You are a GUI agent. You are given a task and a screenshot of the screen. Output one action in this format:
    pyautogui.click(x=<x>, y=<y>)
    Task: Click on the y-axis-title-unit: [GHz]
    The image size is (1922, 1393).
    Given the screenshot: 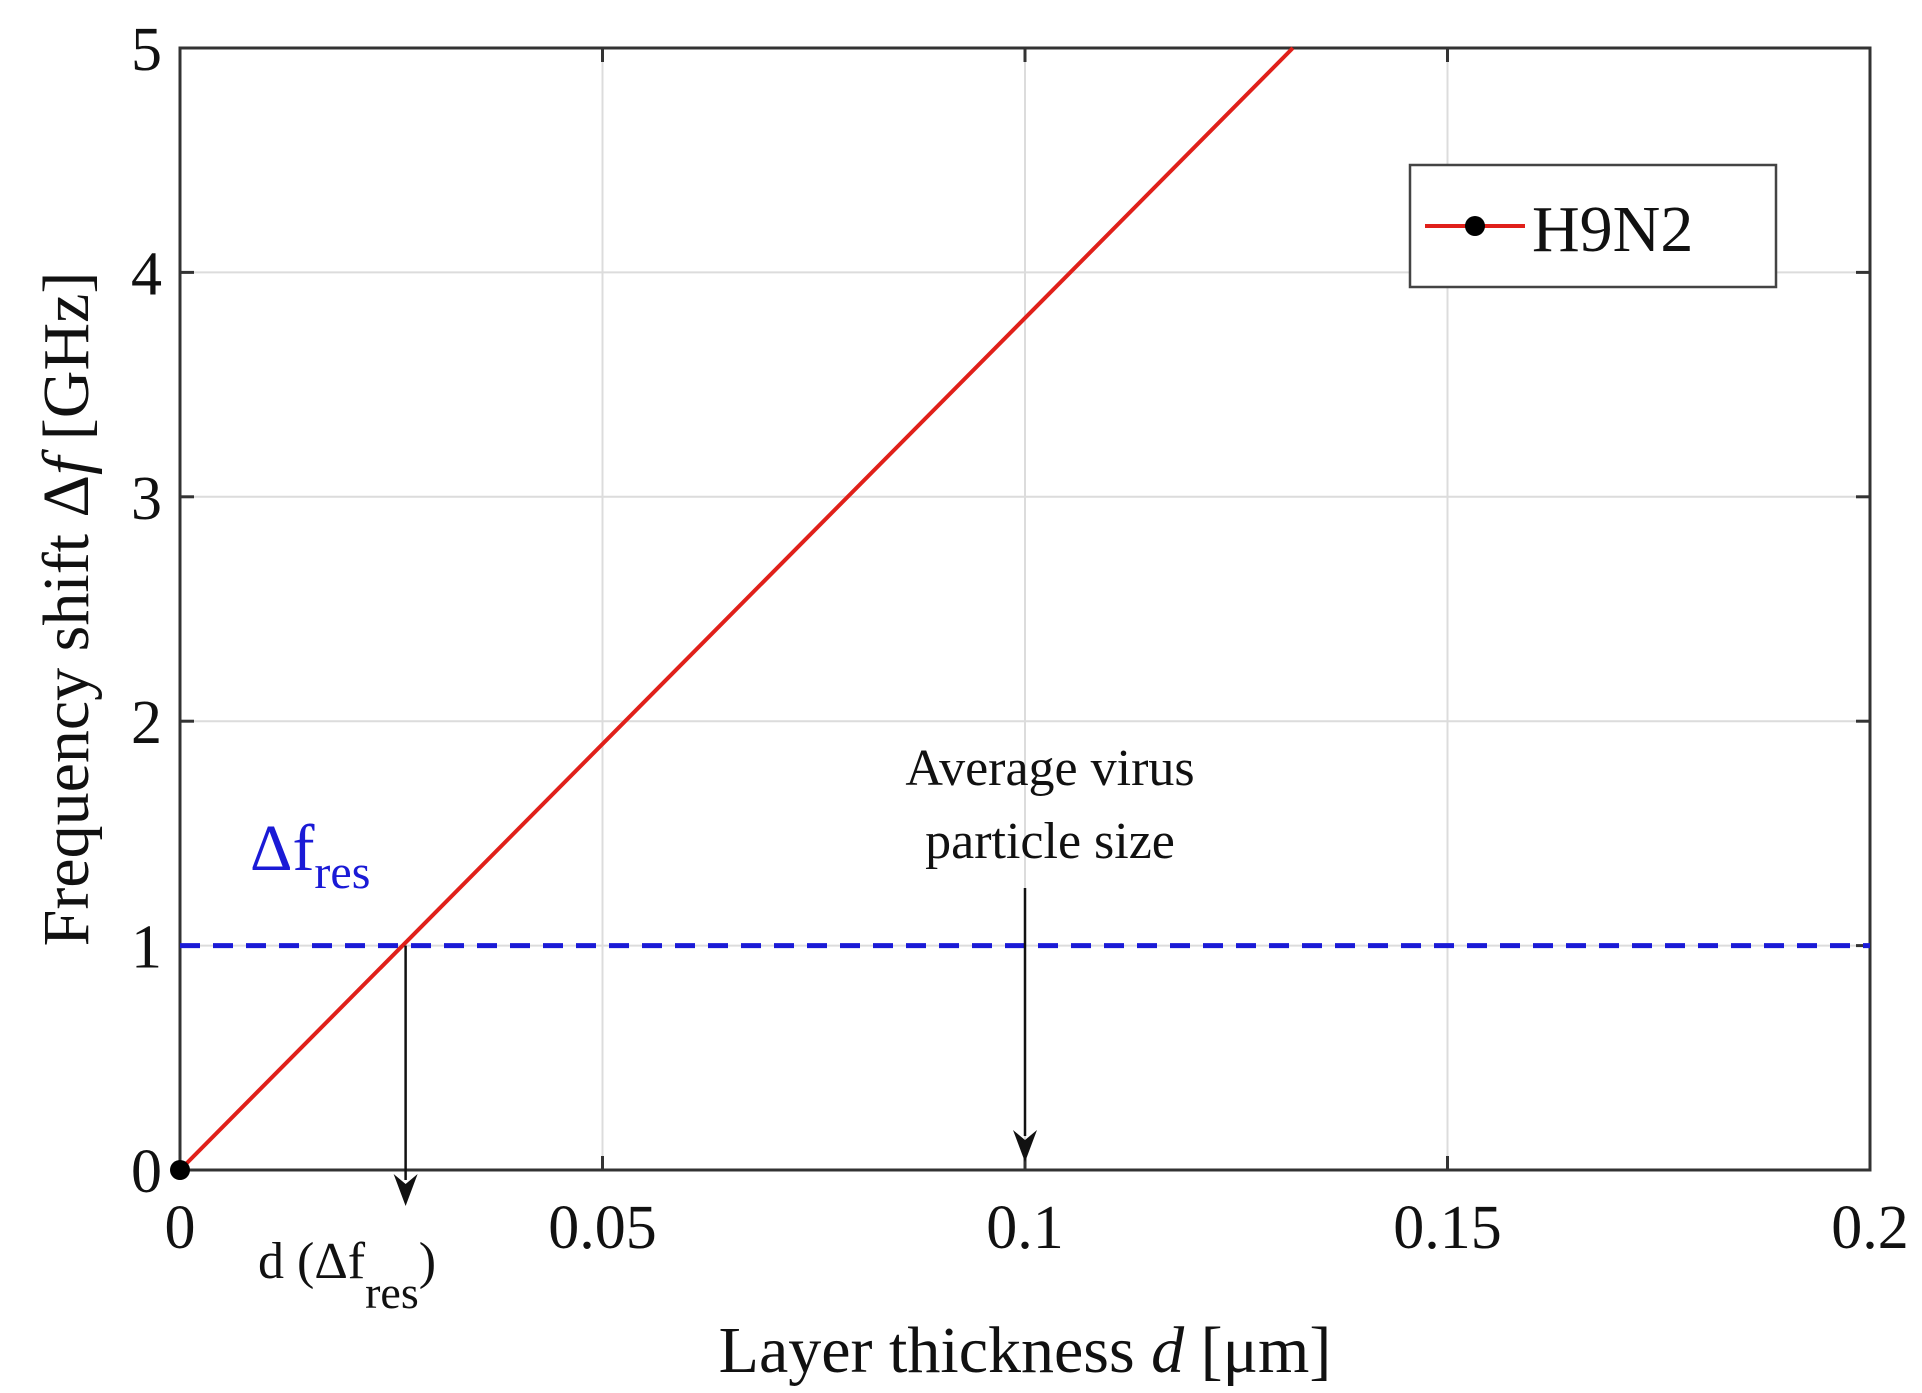 What is the action you would take?
    pyautogui.click(x=66, y=364)
    